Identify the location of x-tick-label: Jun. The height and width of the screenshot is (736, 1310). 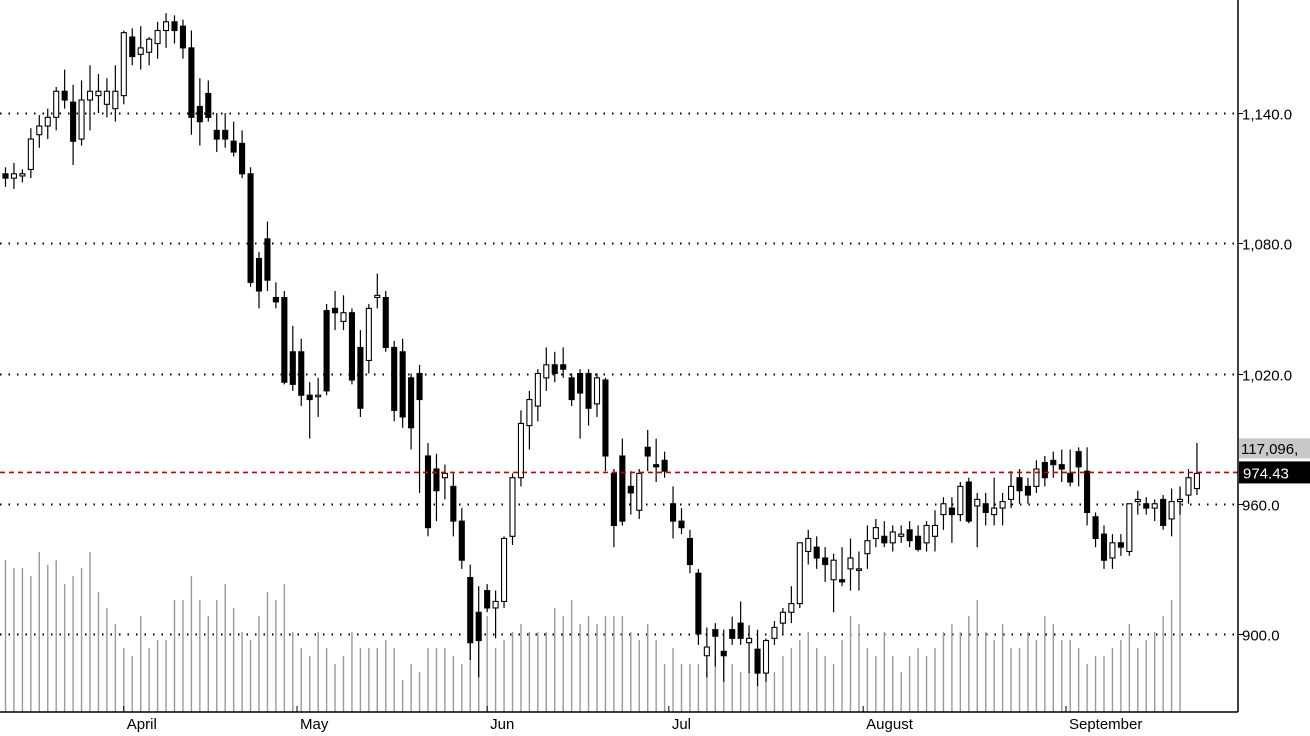
(502, 724).